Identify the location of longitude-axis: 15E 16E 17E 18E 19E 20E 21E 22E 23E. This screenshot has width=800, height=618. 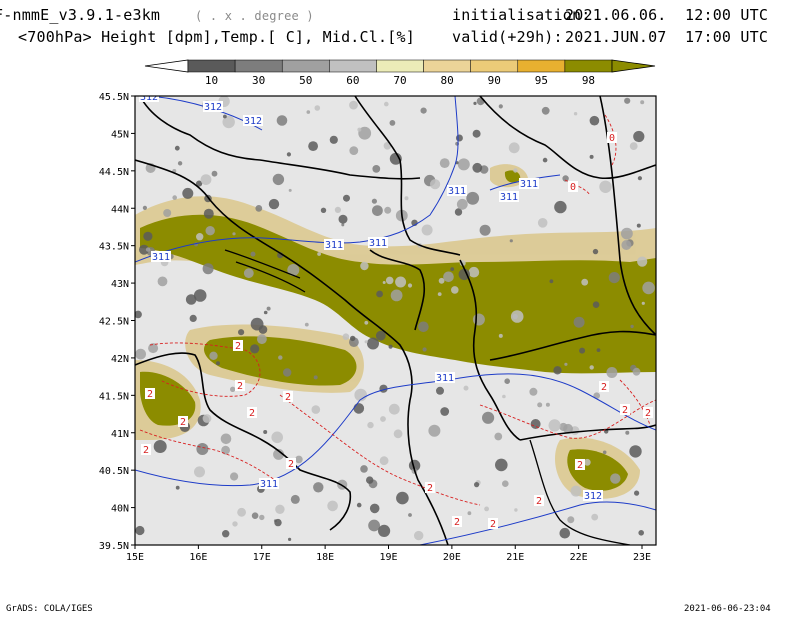
(388, 554).